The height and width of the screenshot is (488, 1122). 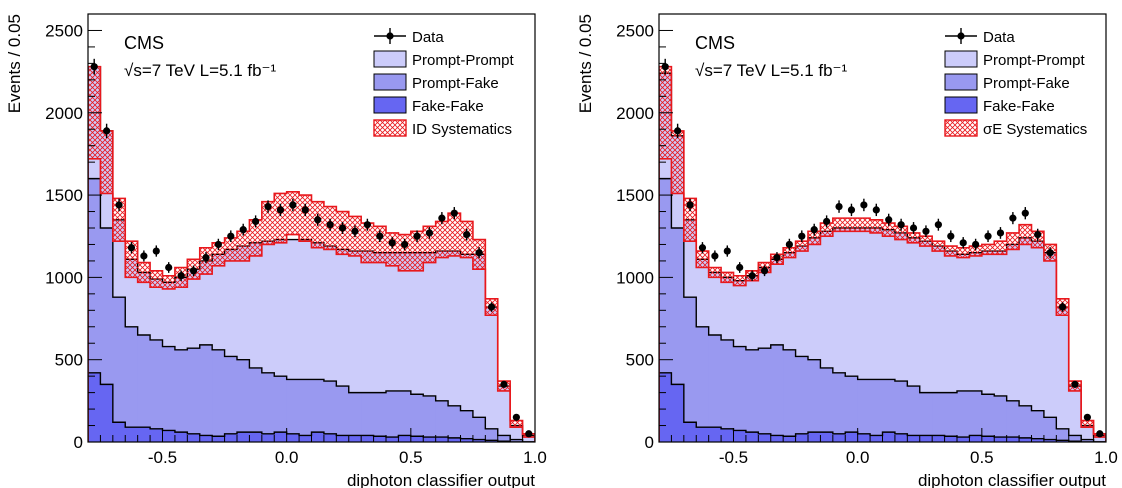 I want to click on y-axis-title: Events / 0.05, so click(x=14, y=63).